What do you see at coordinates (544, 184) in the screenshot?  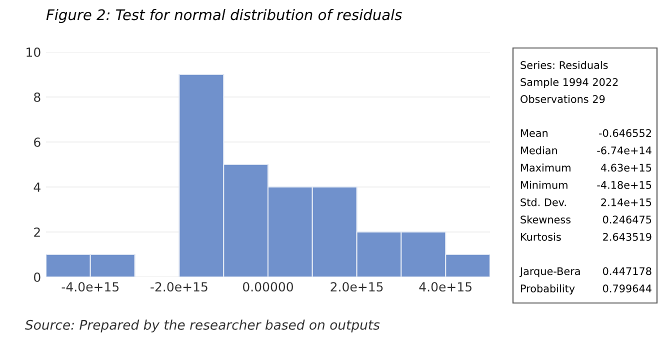 I see `text: Minimum` at bounding box center [544, 184].